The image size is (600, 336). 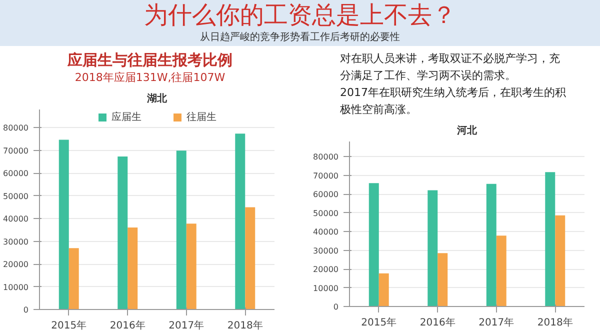 I want to click on chart-title: 河北, so click(x=467, y=130).